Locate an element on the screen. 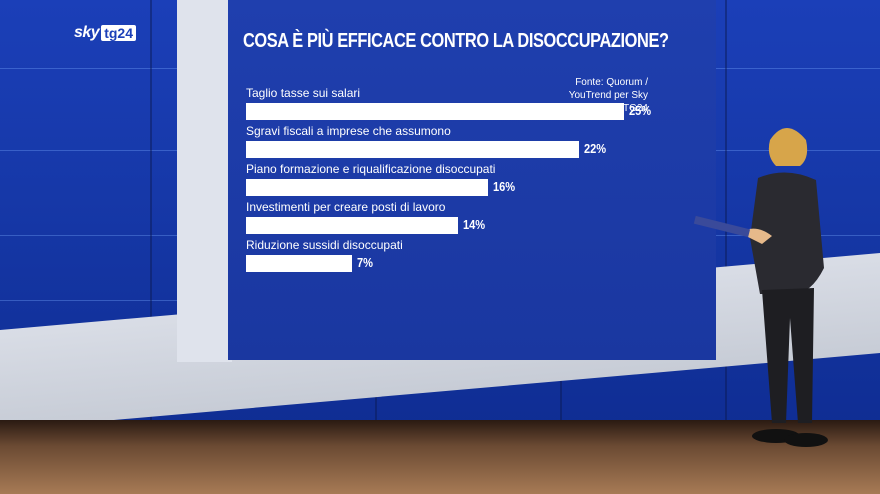 The height and width of the screenshot is (494, 880). bar-category-label: Riduzione sussidi disoccupati is located at coordinates (324, 245).